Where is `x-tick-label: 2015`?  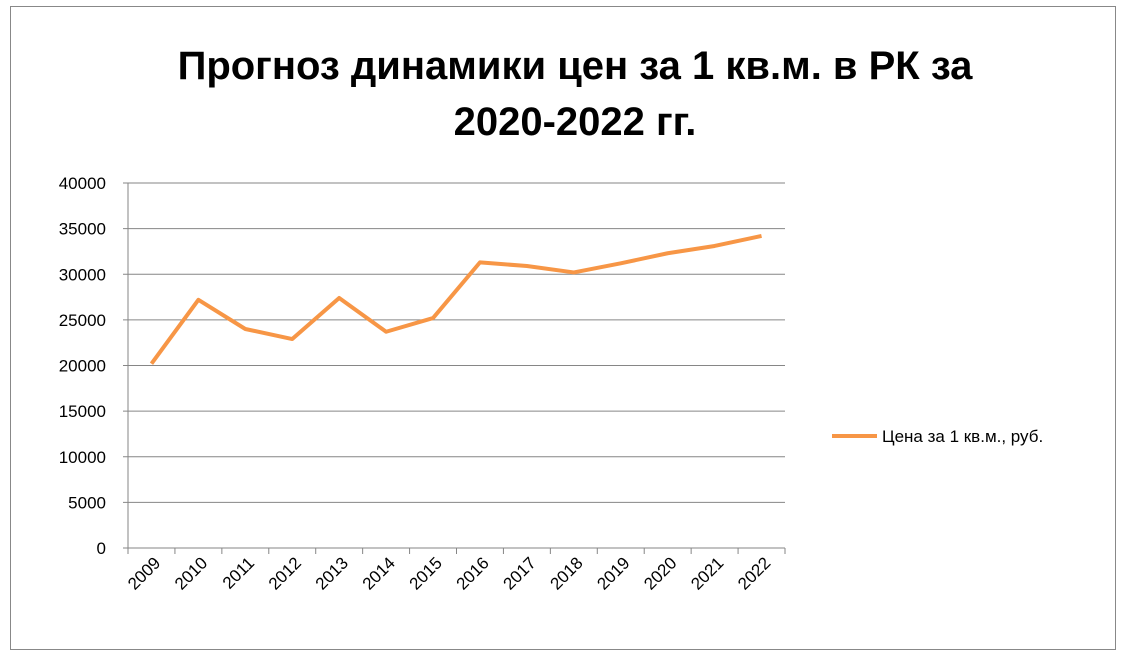
x-tick-label: 2015 is located at coordinates (426, 573).